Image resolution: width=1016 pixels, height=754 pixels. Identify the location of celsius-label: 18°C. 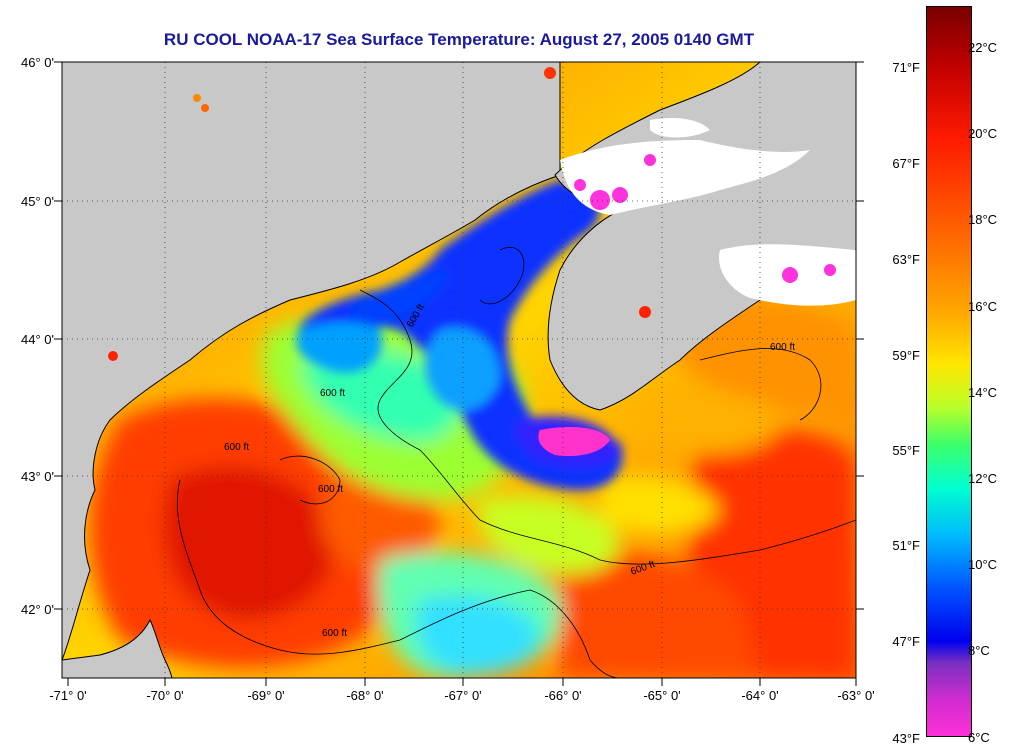
(983, 219).